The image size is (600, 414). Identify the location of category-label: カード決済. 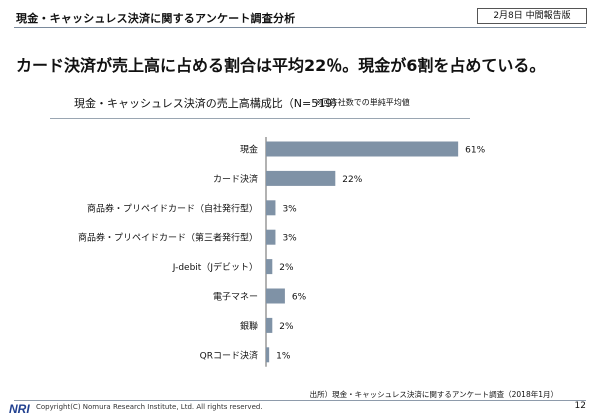
(235, 179).